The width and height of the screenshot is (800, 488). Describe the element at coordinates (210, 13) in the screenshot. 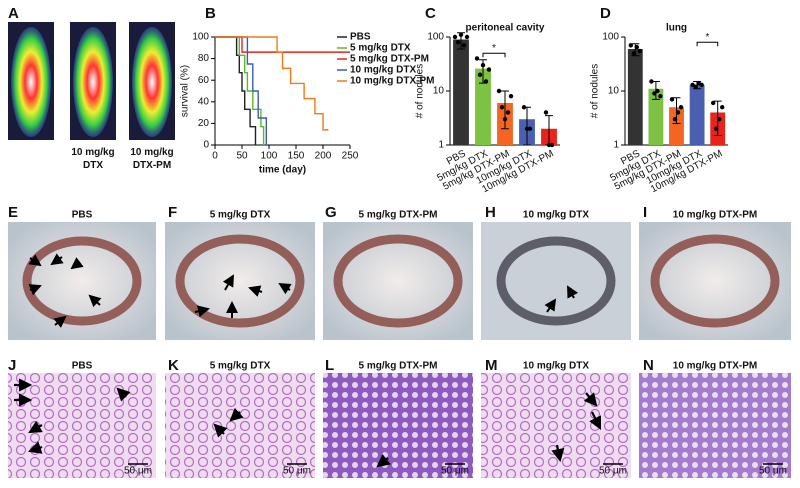

I see `panel-label: B` at that location.